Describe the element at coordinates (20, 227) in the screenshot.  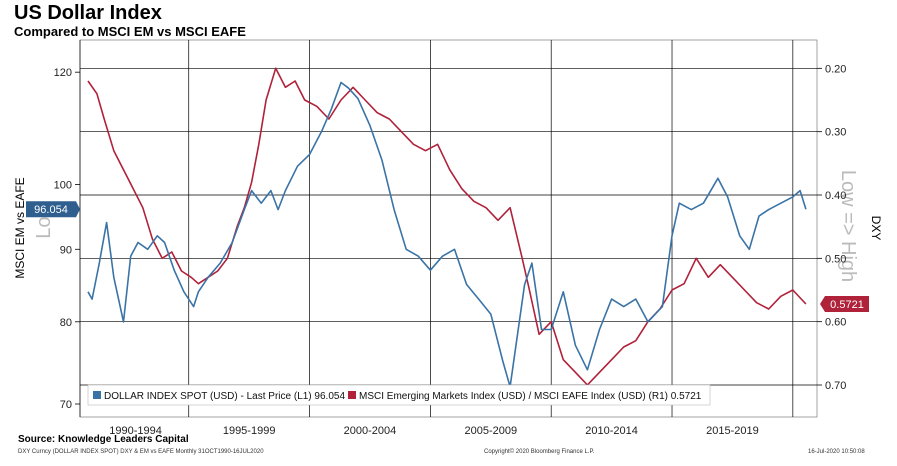
I see `left-axis-title: MSCI EM vs EAFE` at that location.